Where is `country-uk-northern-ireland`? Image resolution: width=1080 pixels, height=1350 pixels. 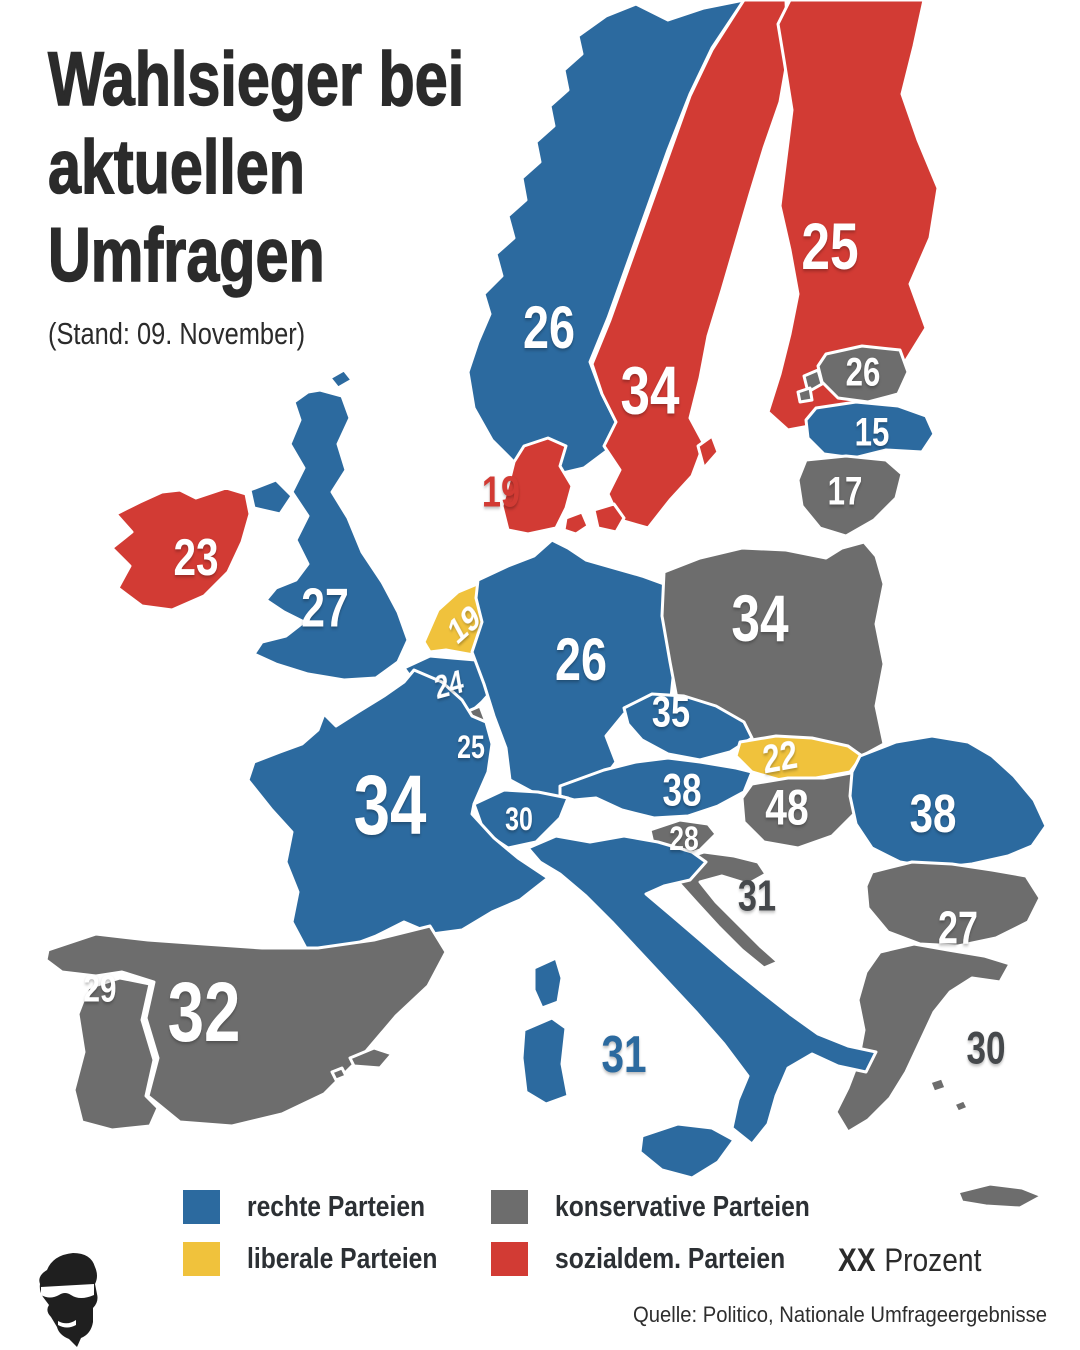
country-uk-northern-ireland is located at coordinates (271, 497).